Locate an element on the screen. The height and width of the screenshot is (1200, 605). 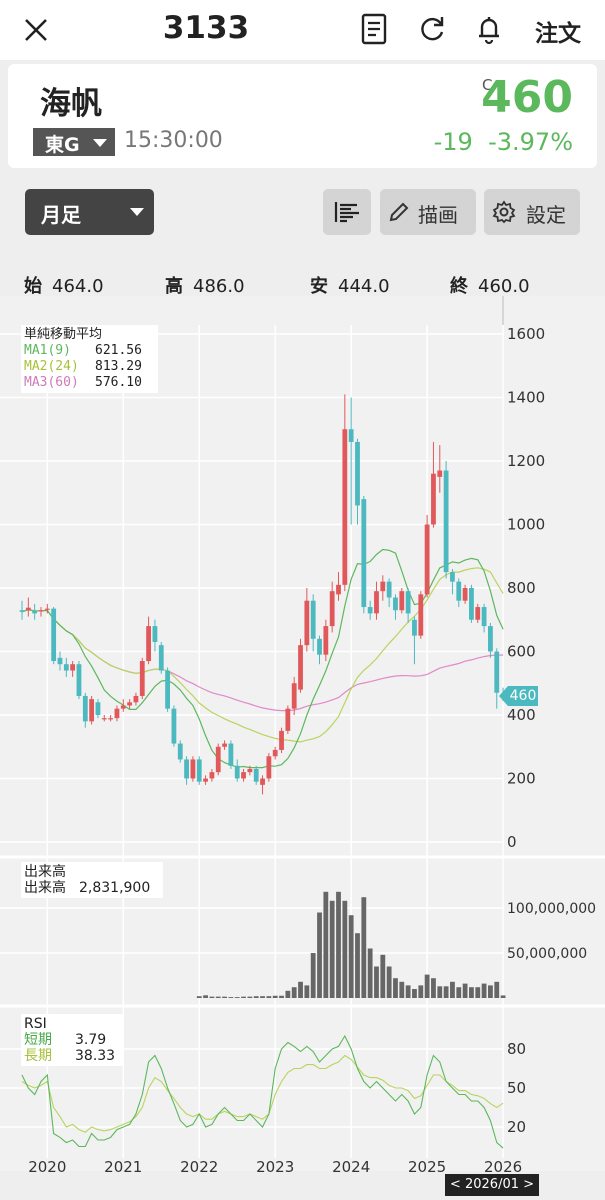
low-value: 安 444.0 is located at coordinates (350, 286).